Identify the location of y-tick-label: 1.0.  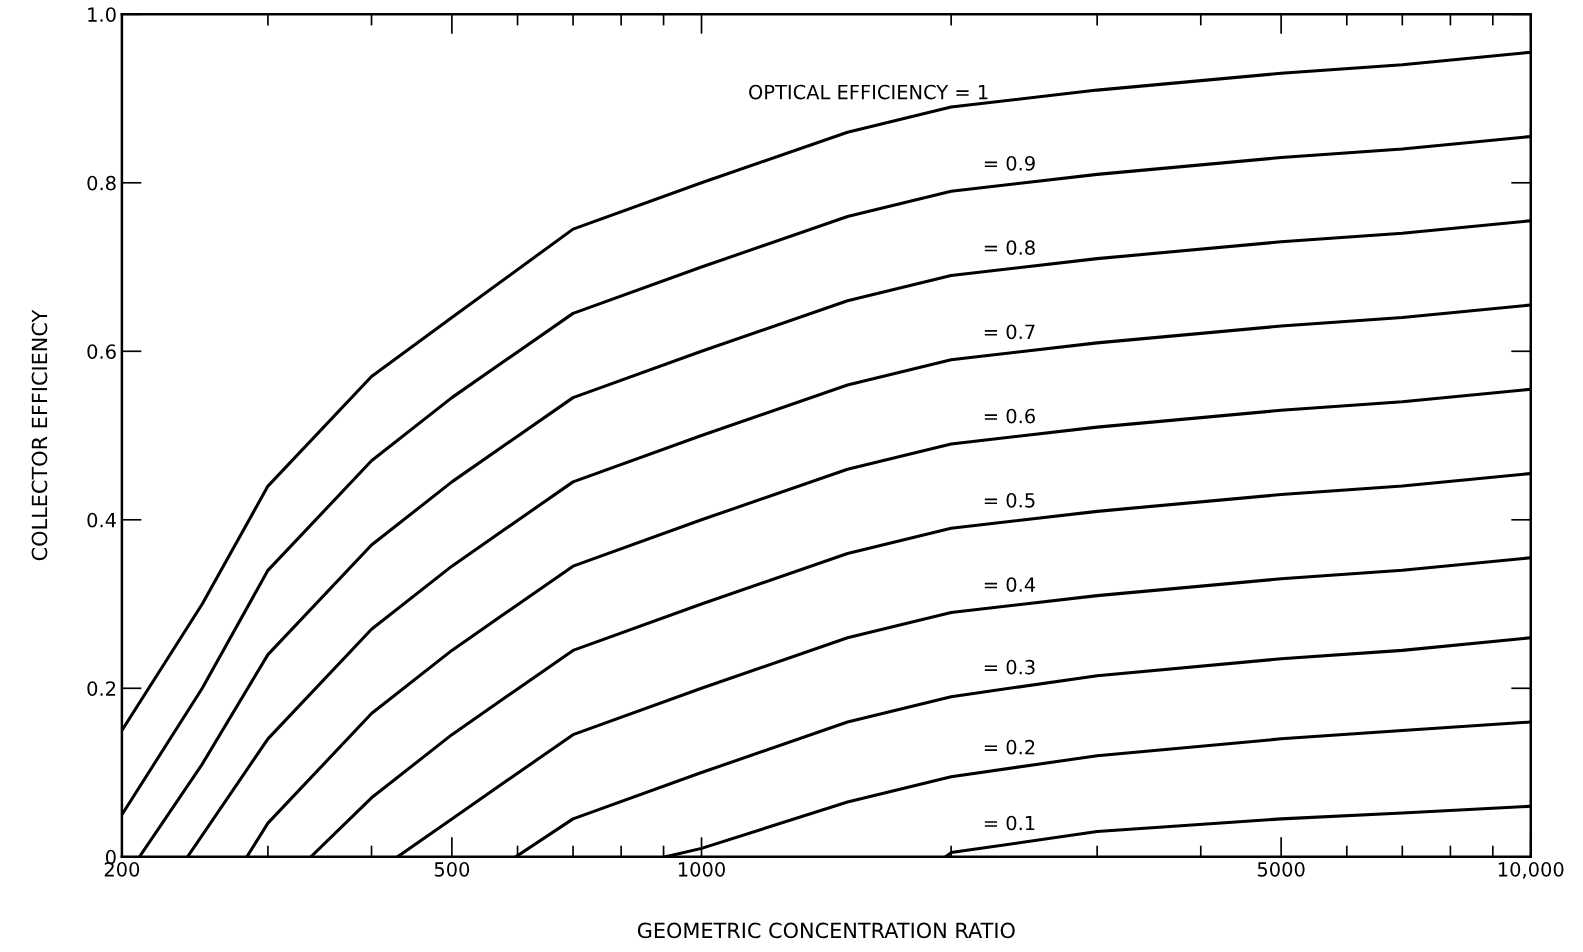
(102, 14).